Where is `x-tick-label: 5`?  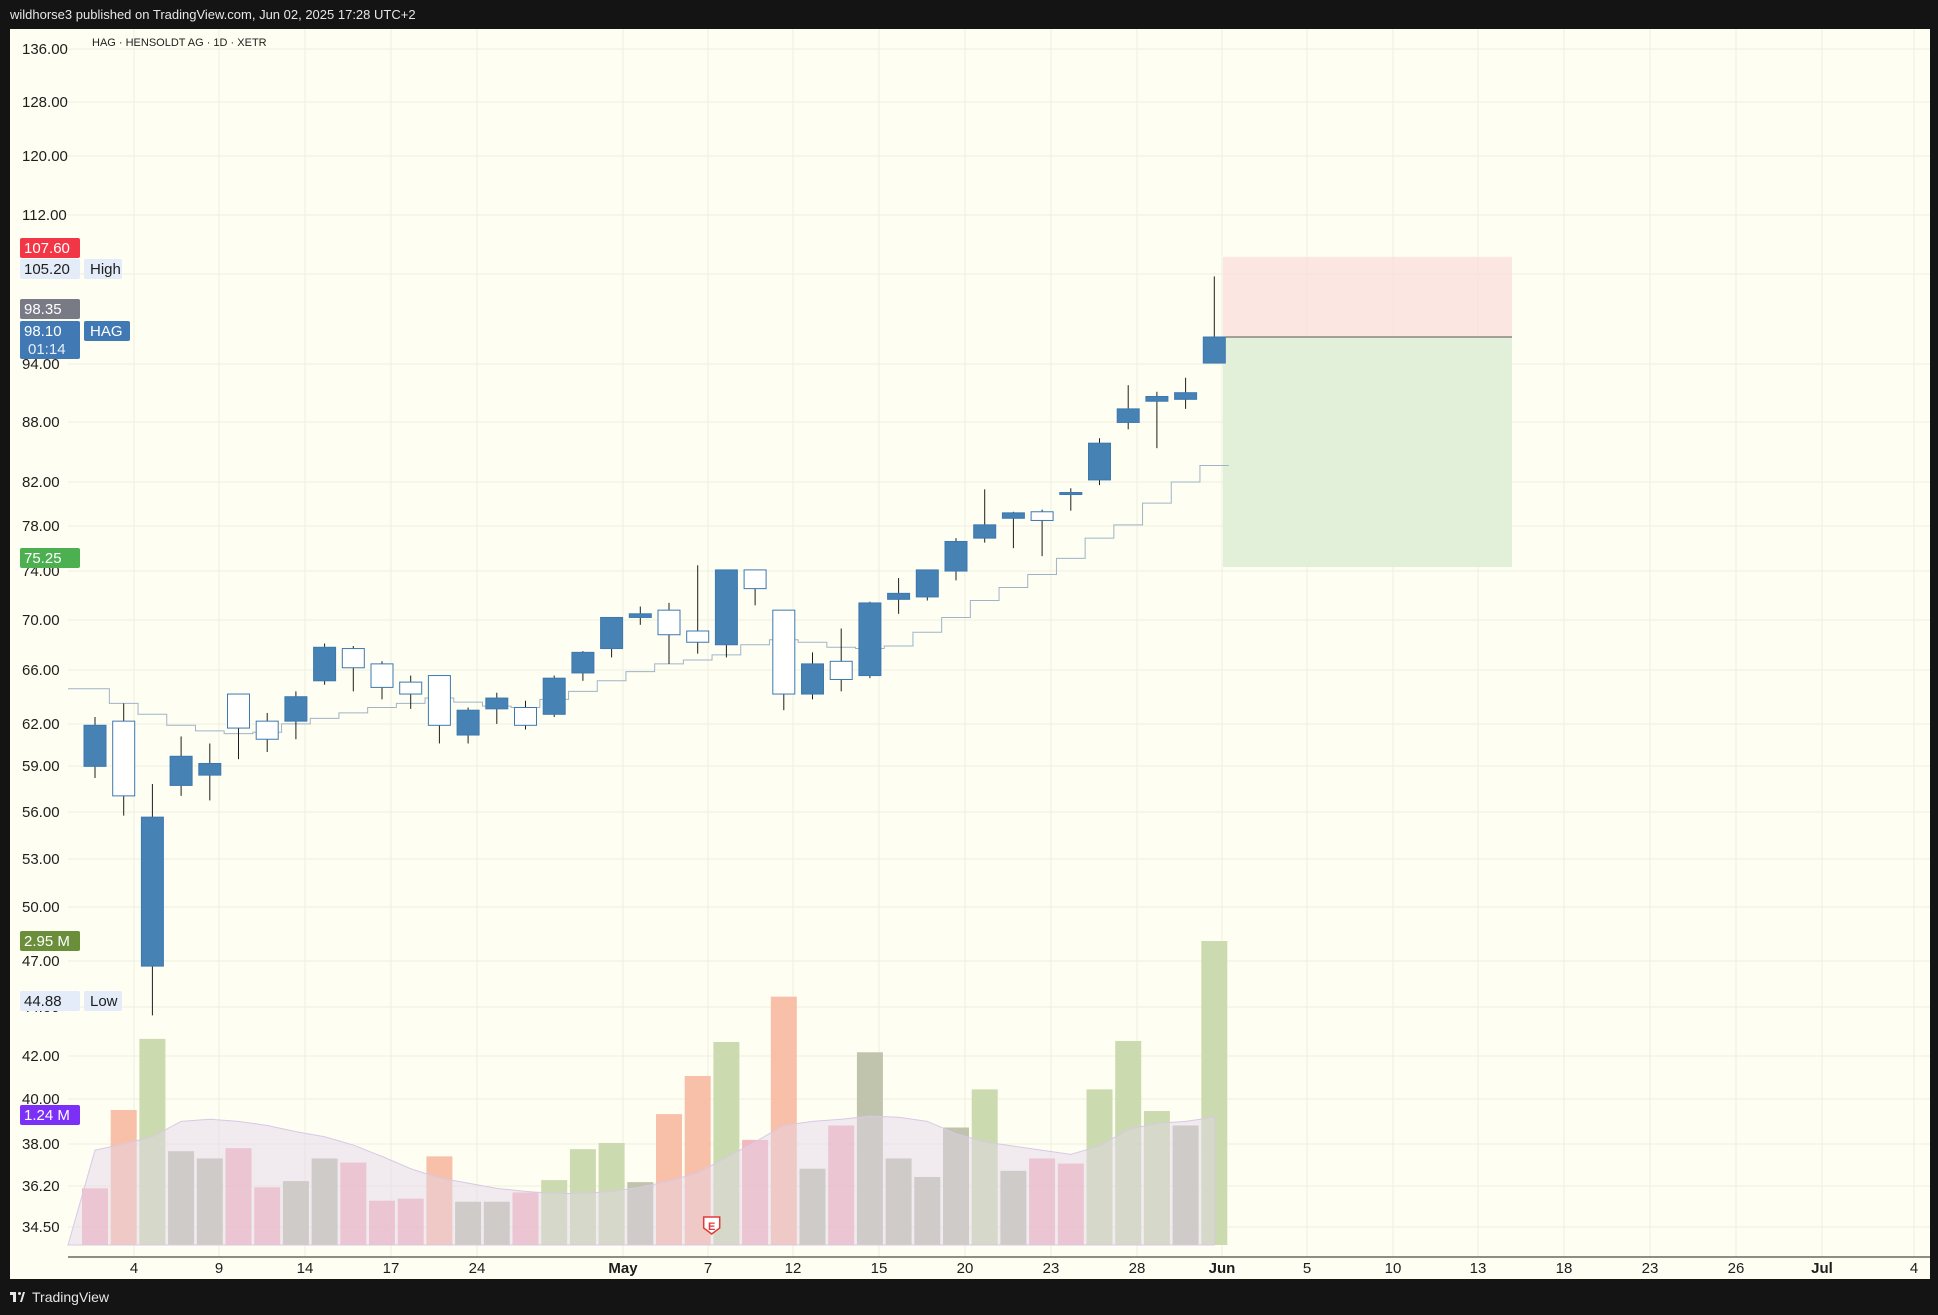 x-tick-label: 5 is located at coordinates (1307, 1268).